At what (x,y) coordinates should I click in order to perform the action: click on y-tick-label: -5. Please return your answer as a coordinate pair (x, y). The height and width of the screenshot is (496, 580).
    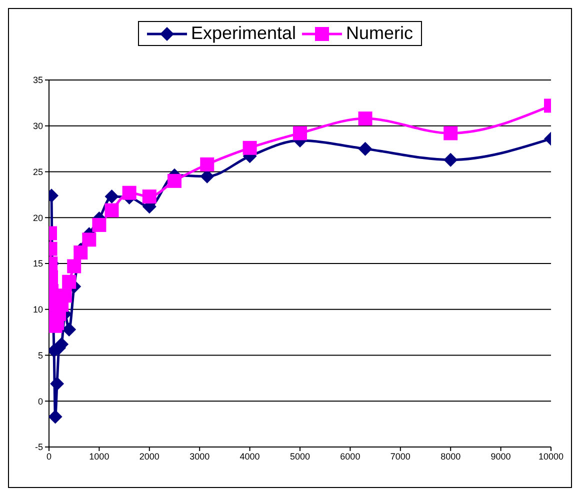
    Looking at the image, I should click on (38, 447).